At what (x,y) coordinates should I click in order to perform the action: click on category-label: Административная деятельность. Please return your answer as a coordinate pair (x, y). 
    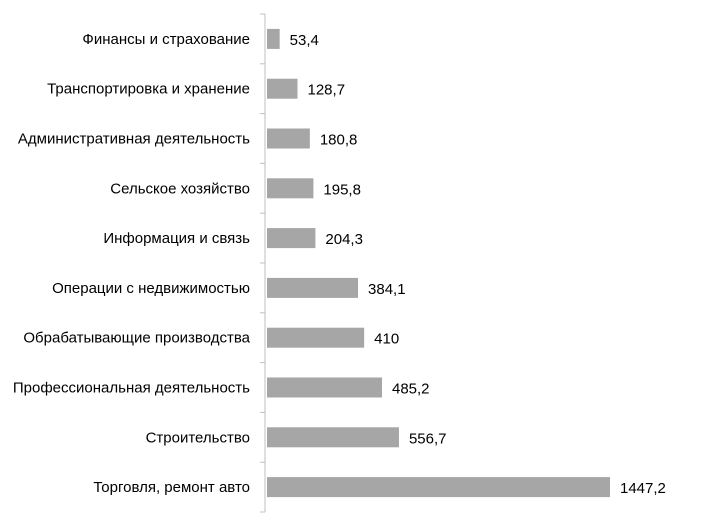
    Looking at the image, I should click on (134, 139).